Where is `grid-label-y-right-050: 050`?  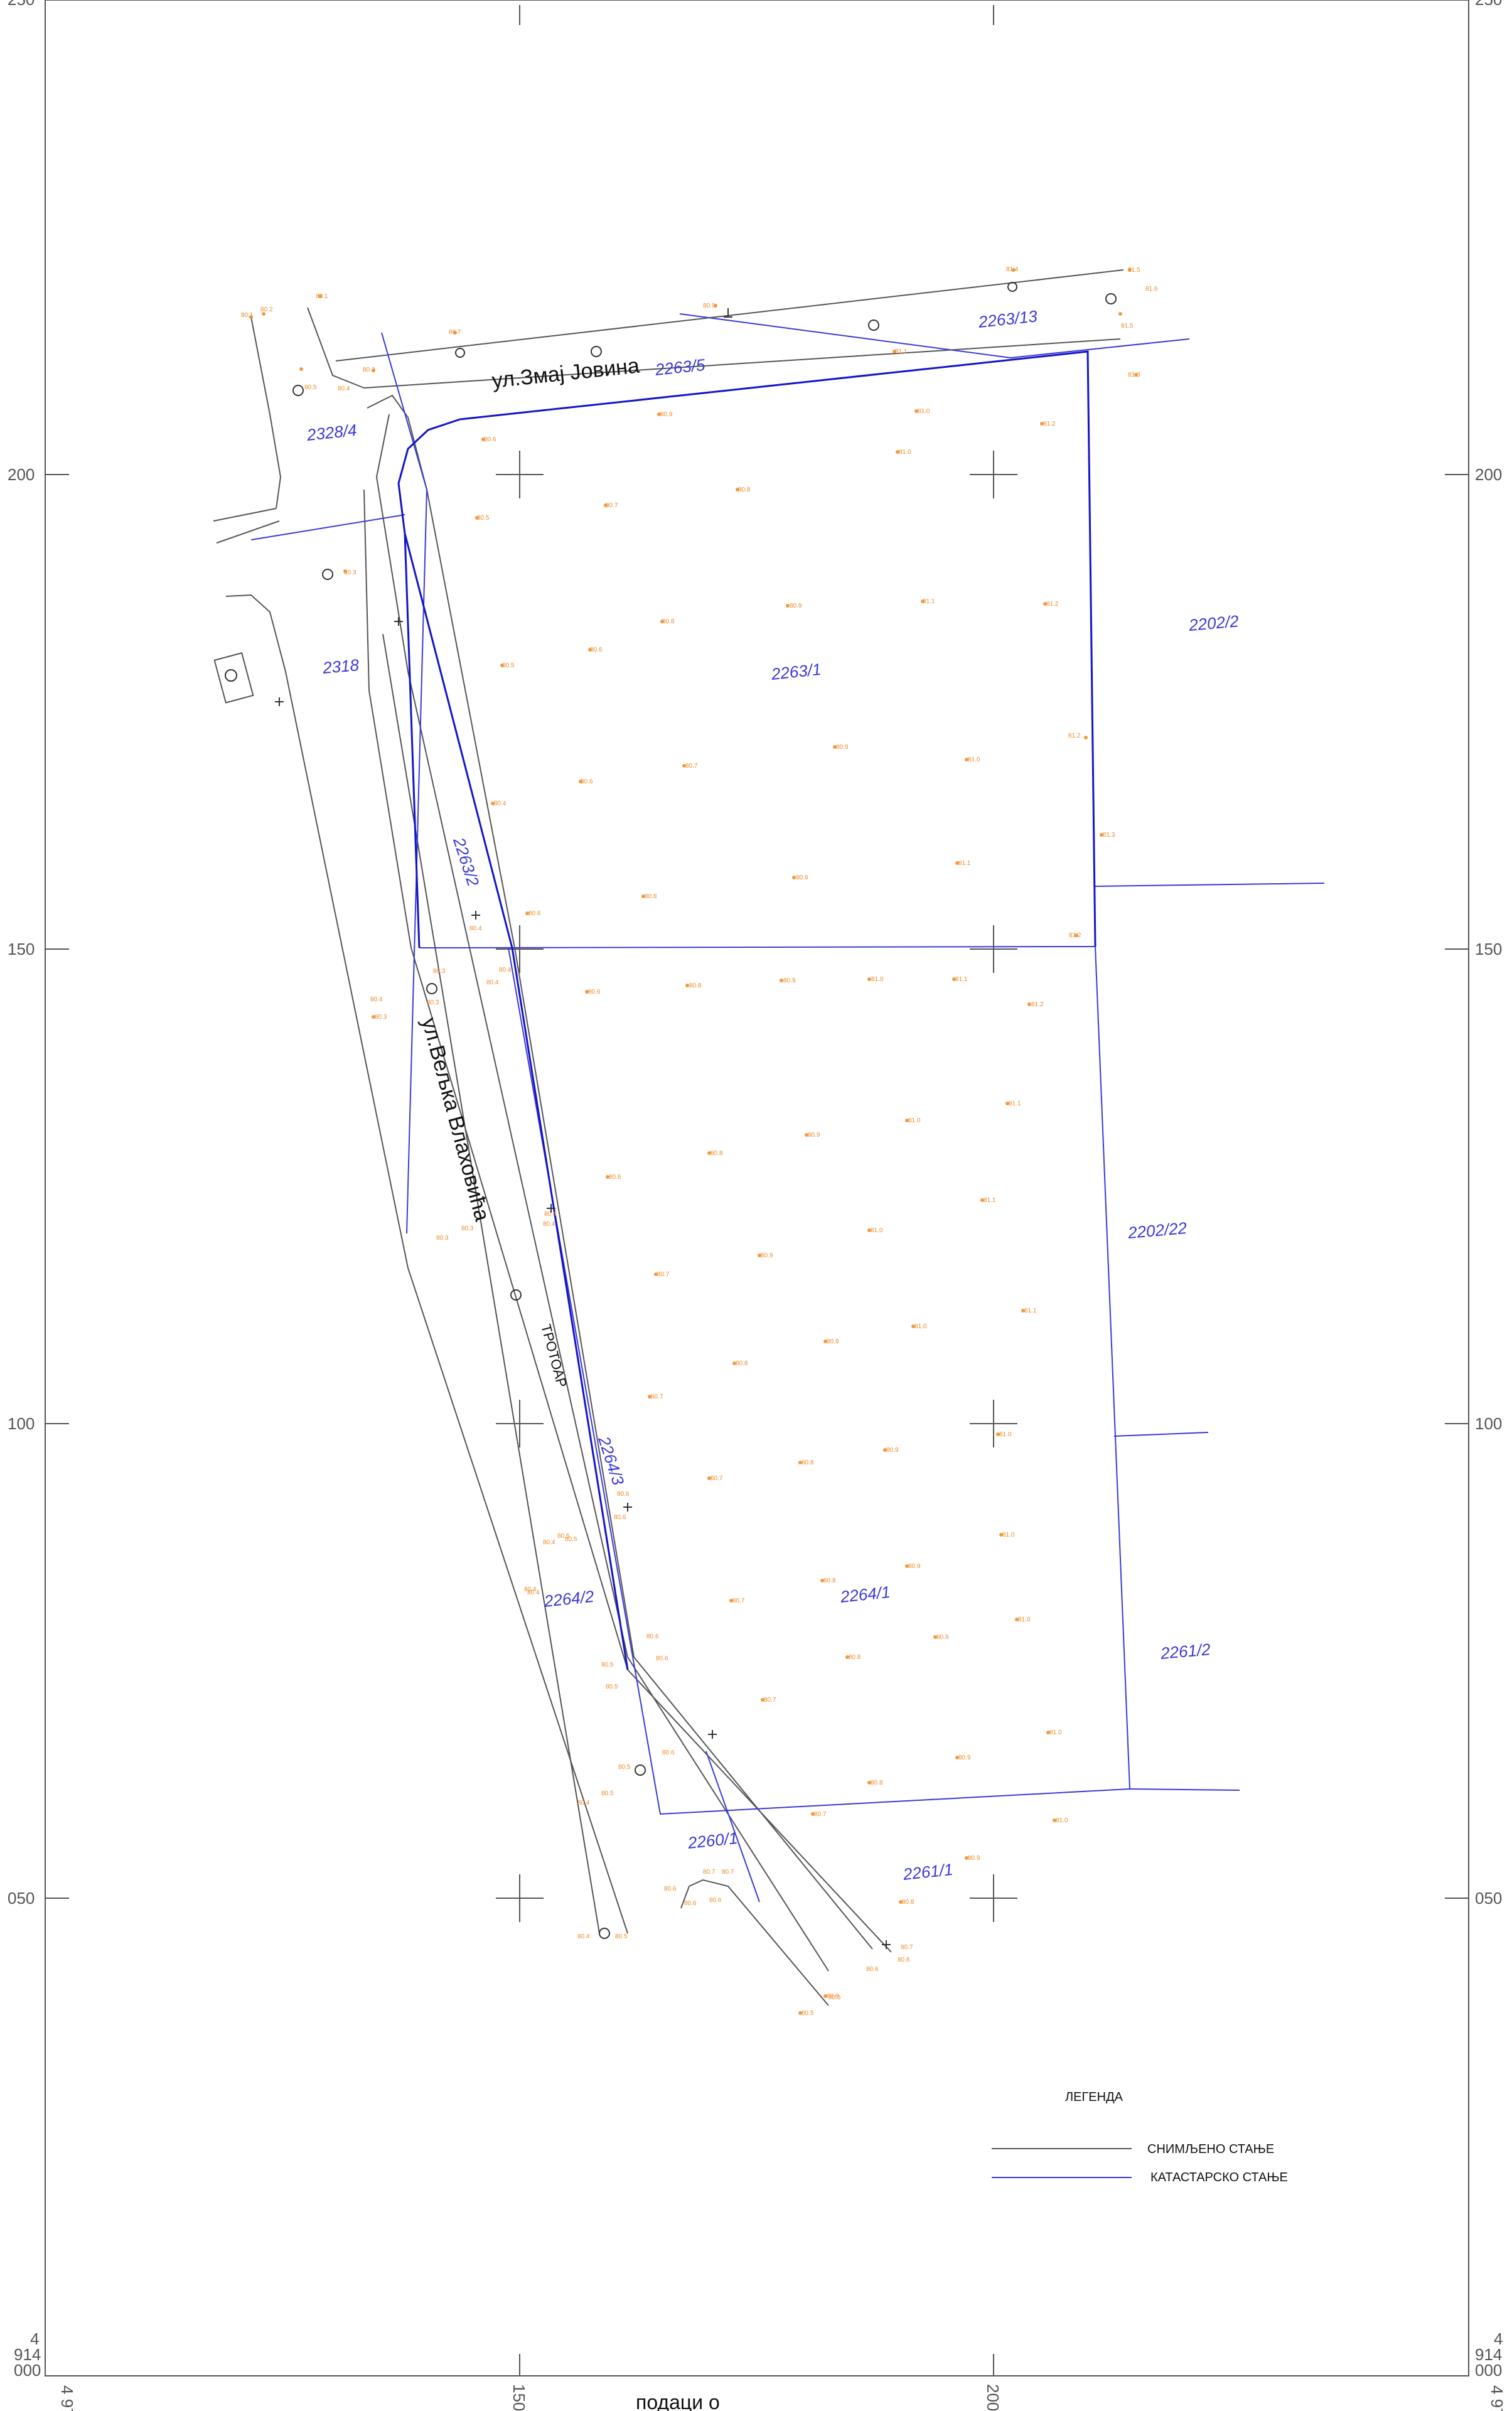
grid-label-y-right-050: 050 is located at coordinates (1488, 1898).